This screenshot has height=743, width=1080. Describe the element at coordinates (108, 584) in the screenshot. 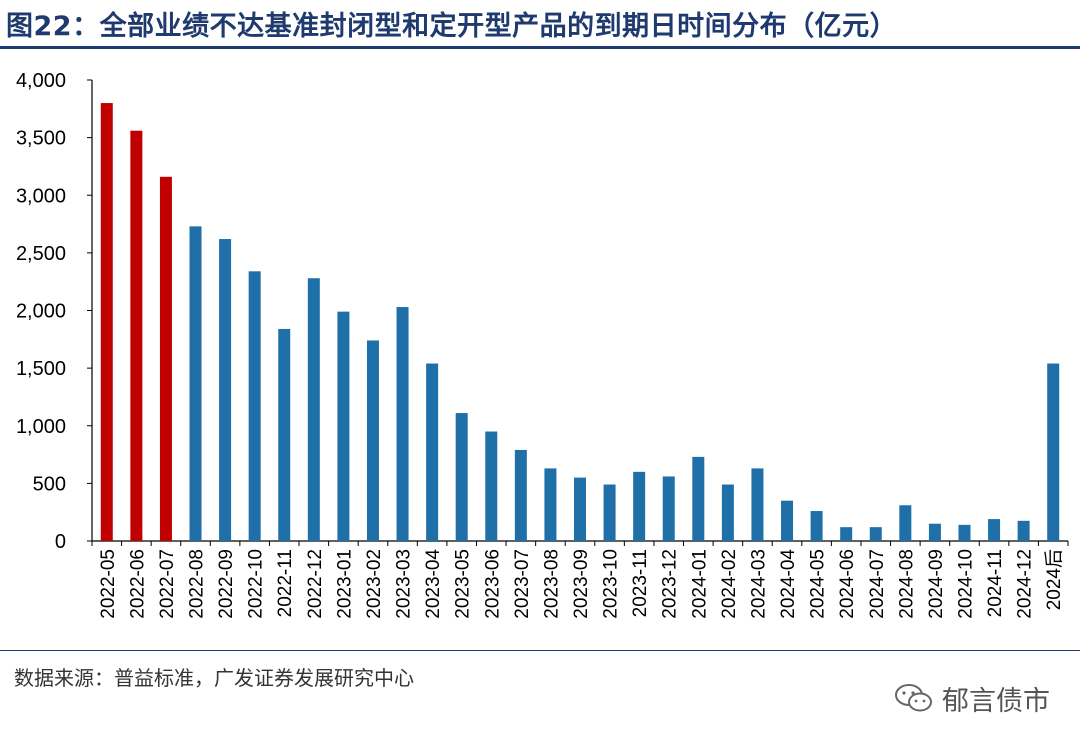

I see `x-tick-label: 2022-05` at that location.